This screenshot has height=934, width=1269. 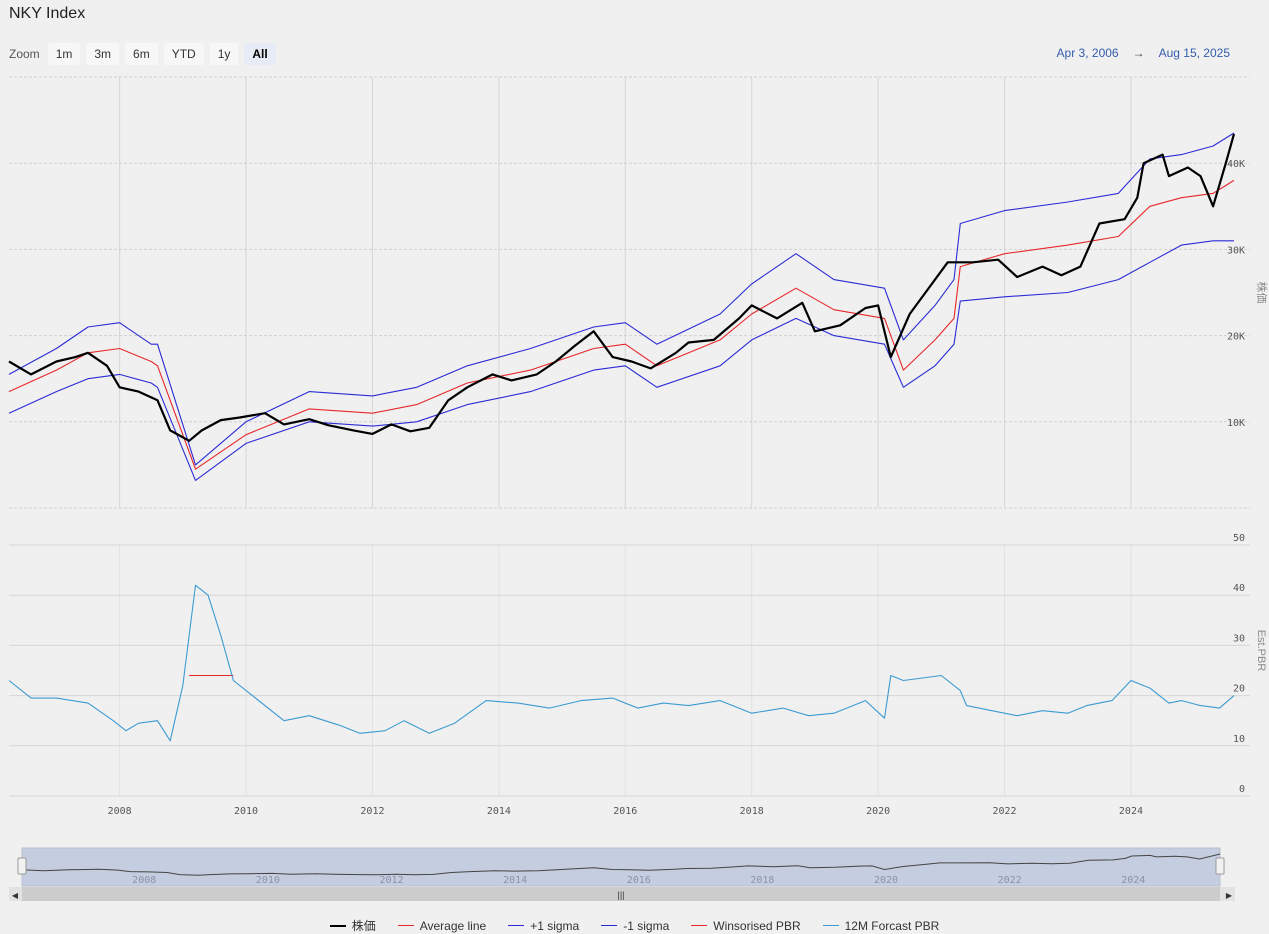 I want to click on navigator-tick-label: 2008, so click(x=144, y=880).